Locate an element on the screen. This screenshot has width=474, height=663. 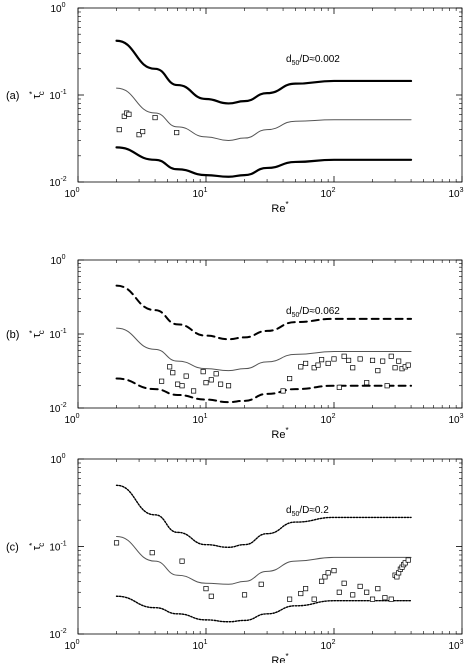
annotation-tail: /D≈0.2 is located at coordinates (314, 510).